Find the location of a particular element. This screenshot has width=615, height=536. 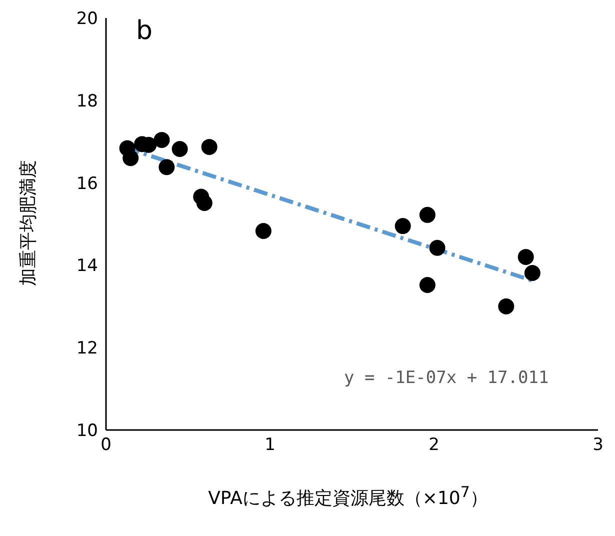

y-tick-label: 16 is located at coordinates (87, 184).